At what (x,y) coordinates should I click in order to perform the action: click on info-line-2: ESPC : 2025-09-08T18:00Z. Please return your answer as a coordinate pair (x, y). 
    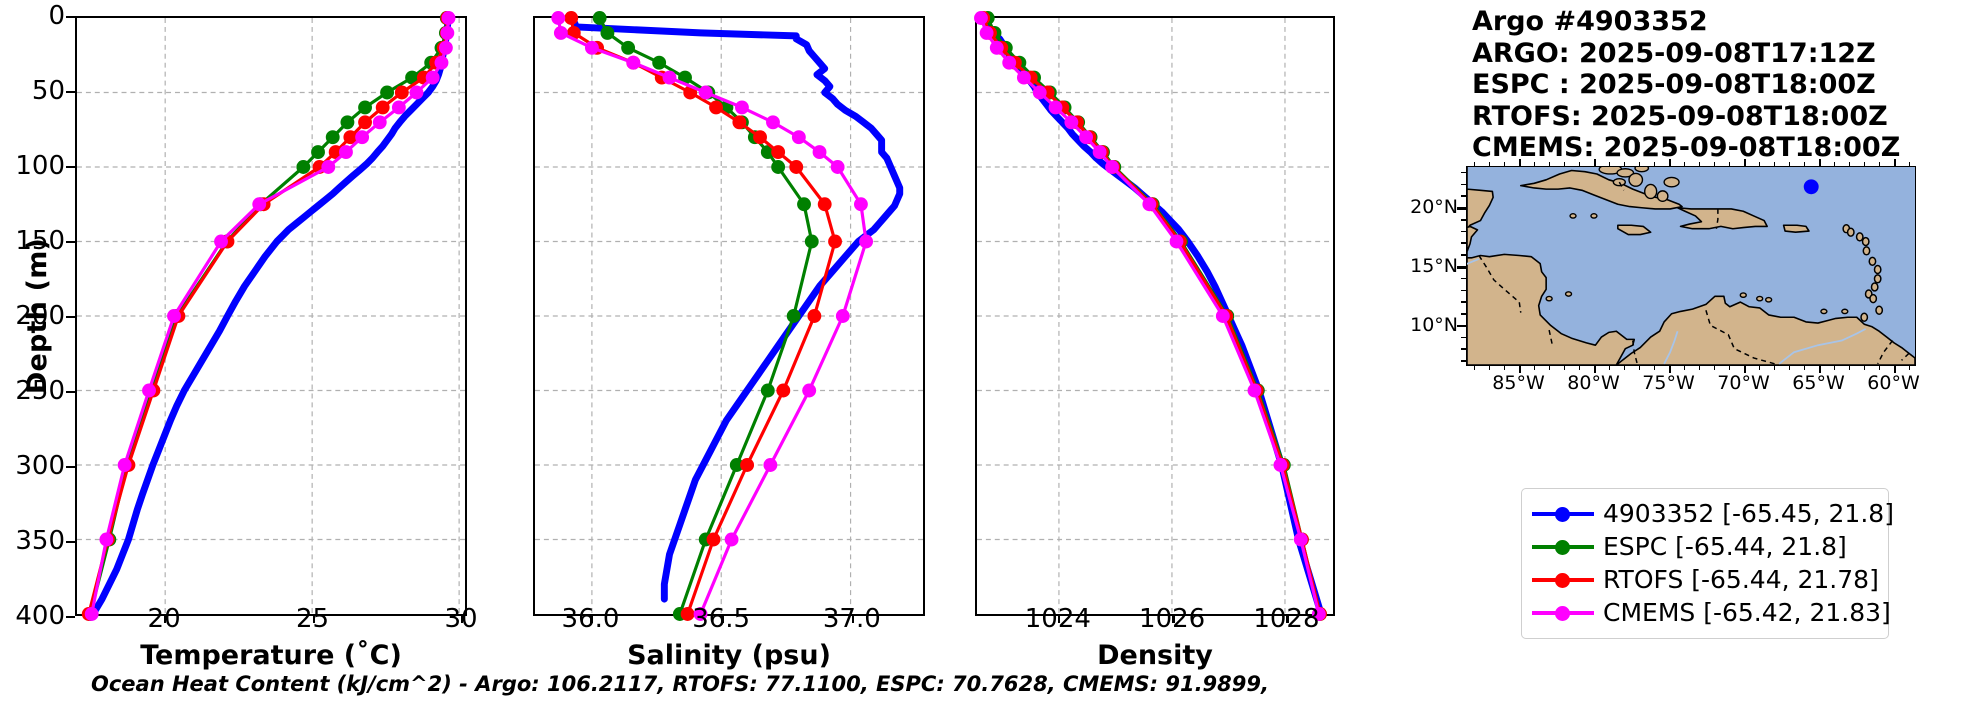
    Looking at the image, I should click on (1674, 85).